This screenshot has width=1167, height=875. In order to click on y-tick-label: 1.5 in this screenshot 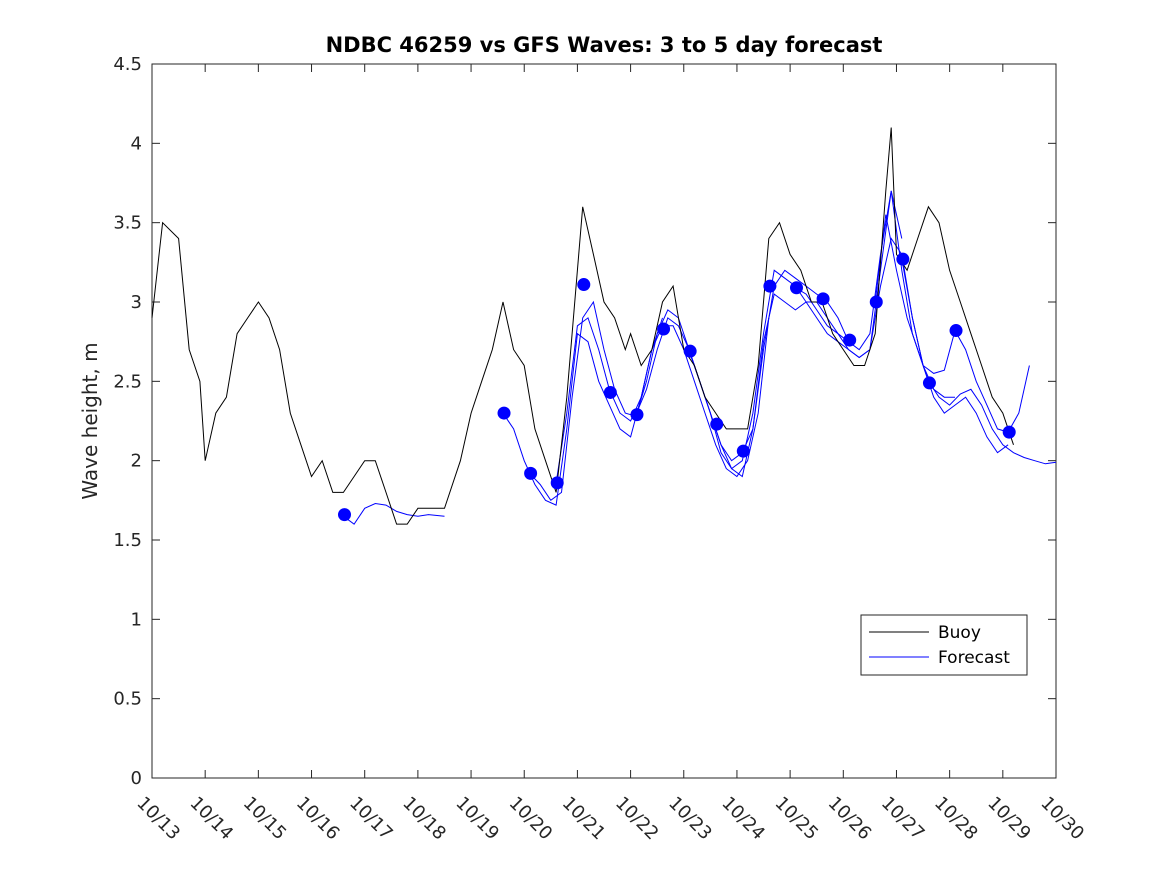, I will do `click(127, 540)`.